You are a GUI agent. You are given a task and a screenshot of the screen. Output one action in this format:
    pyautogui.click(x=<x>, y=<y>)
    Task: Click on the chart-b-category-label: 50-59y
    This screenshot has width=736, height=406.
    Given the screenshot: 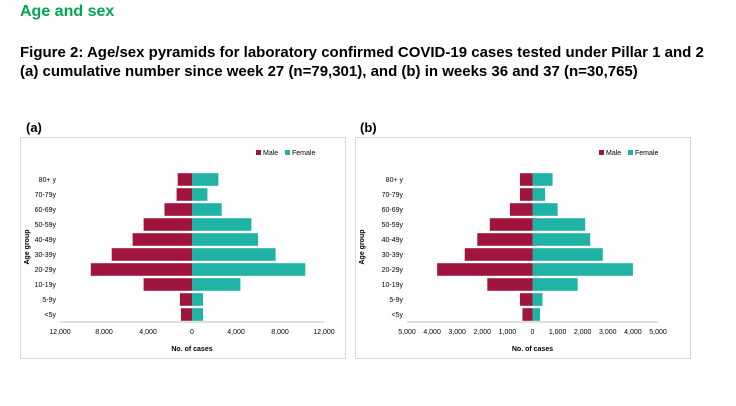 What is the action you would take?
    pyautogui.click(x=393, y=225)
    